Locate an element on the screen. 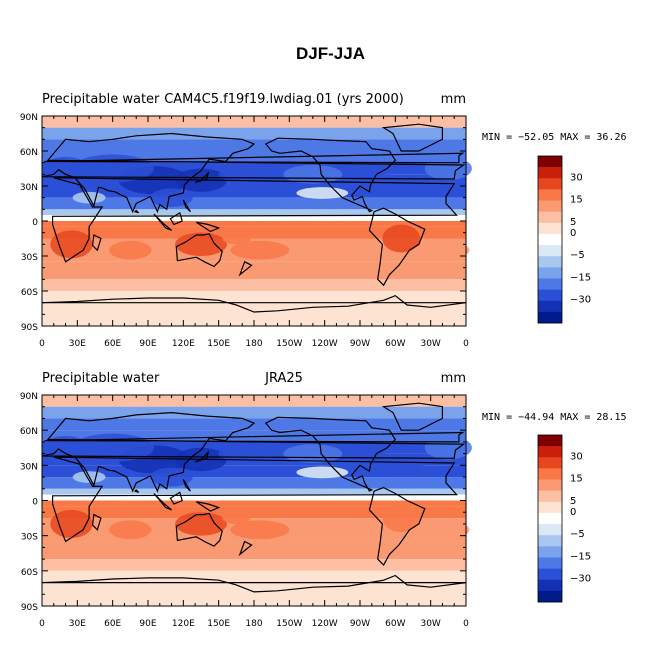  lon-label: 60E is located at coordinates (112, 624).